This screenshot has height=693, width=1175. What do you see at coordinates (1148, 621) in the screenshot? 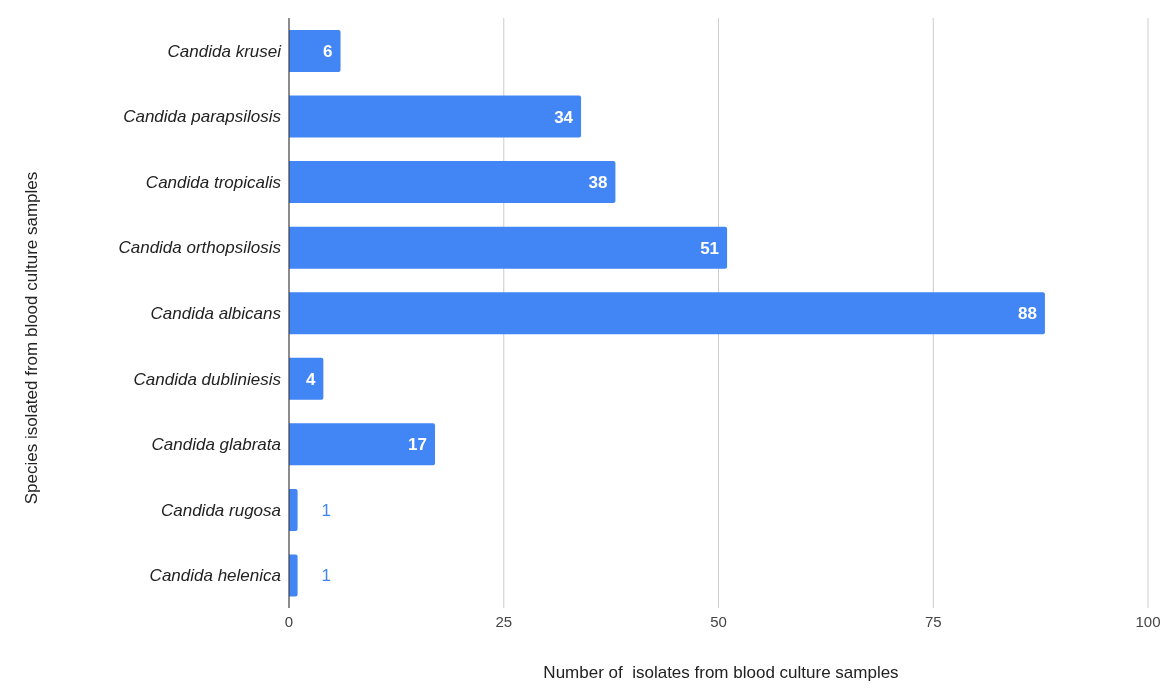
I see `x-tick-label: 100` at bounding box center [1148, 621].